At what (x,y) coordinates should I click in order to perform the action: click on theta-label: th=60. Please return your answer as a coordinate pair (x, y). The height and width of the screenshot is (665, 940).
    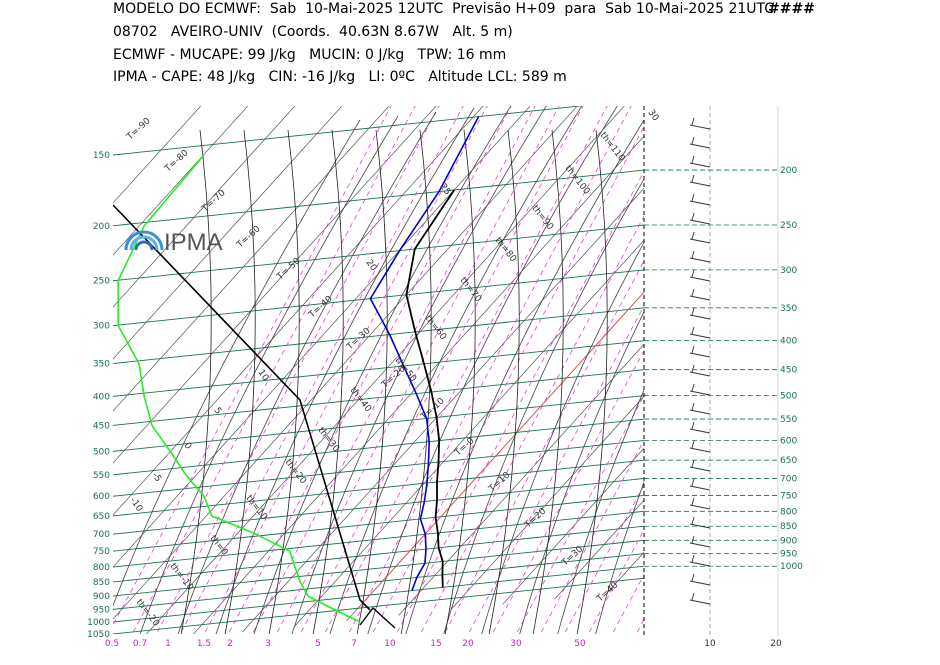
    Looking at the image, I should click on (435, 328).